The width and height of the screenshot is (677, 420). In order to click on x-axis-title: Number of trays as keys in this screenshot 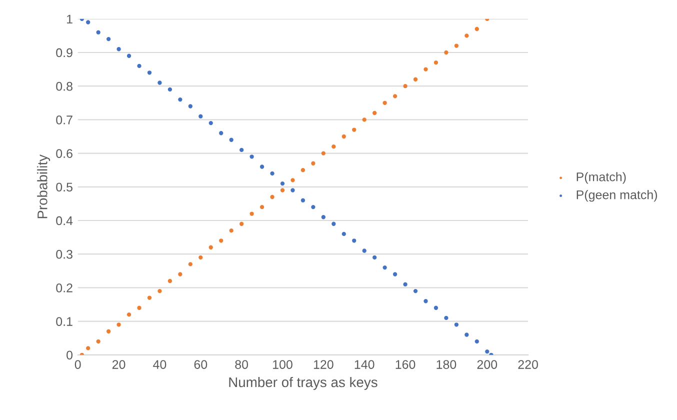, I will do `click(303, 383)`.